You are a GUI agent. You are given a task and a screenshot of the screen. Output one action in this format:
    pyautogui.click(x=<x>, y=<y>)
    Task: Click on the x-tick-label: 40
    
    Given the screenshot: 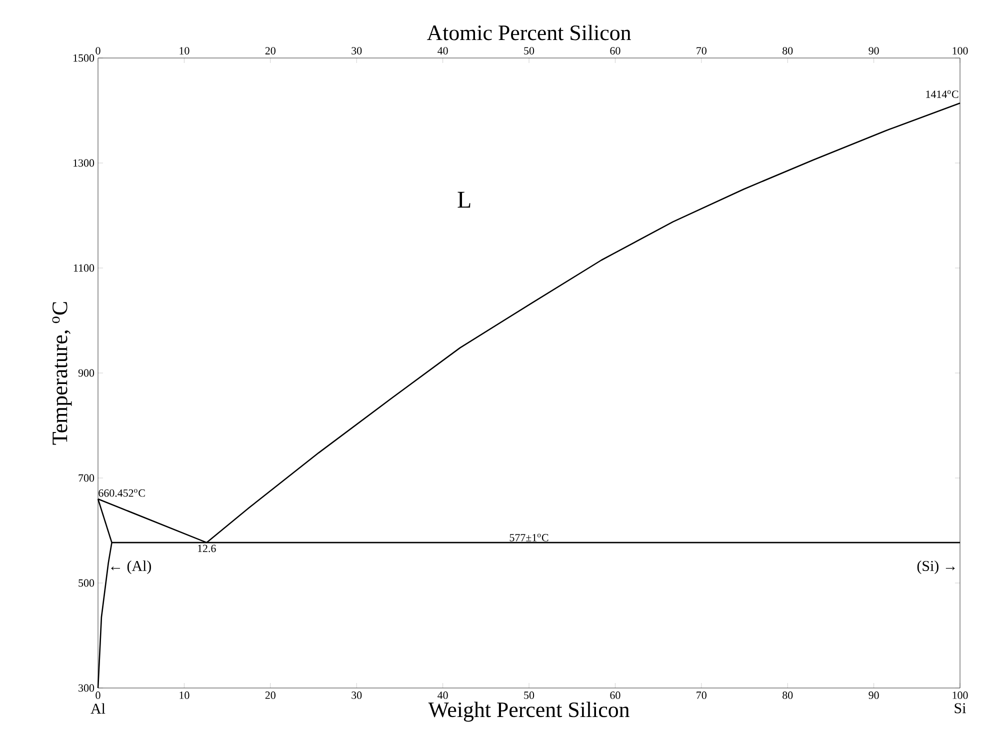 What is the action you would take?
    pyautogui.click(x=443, y=50)
    